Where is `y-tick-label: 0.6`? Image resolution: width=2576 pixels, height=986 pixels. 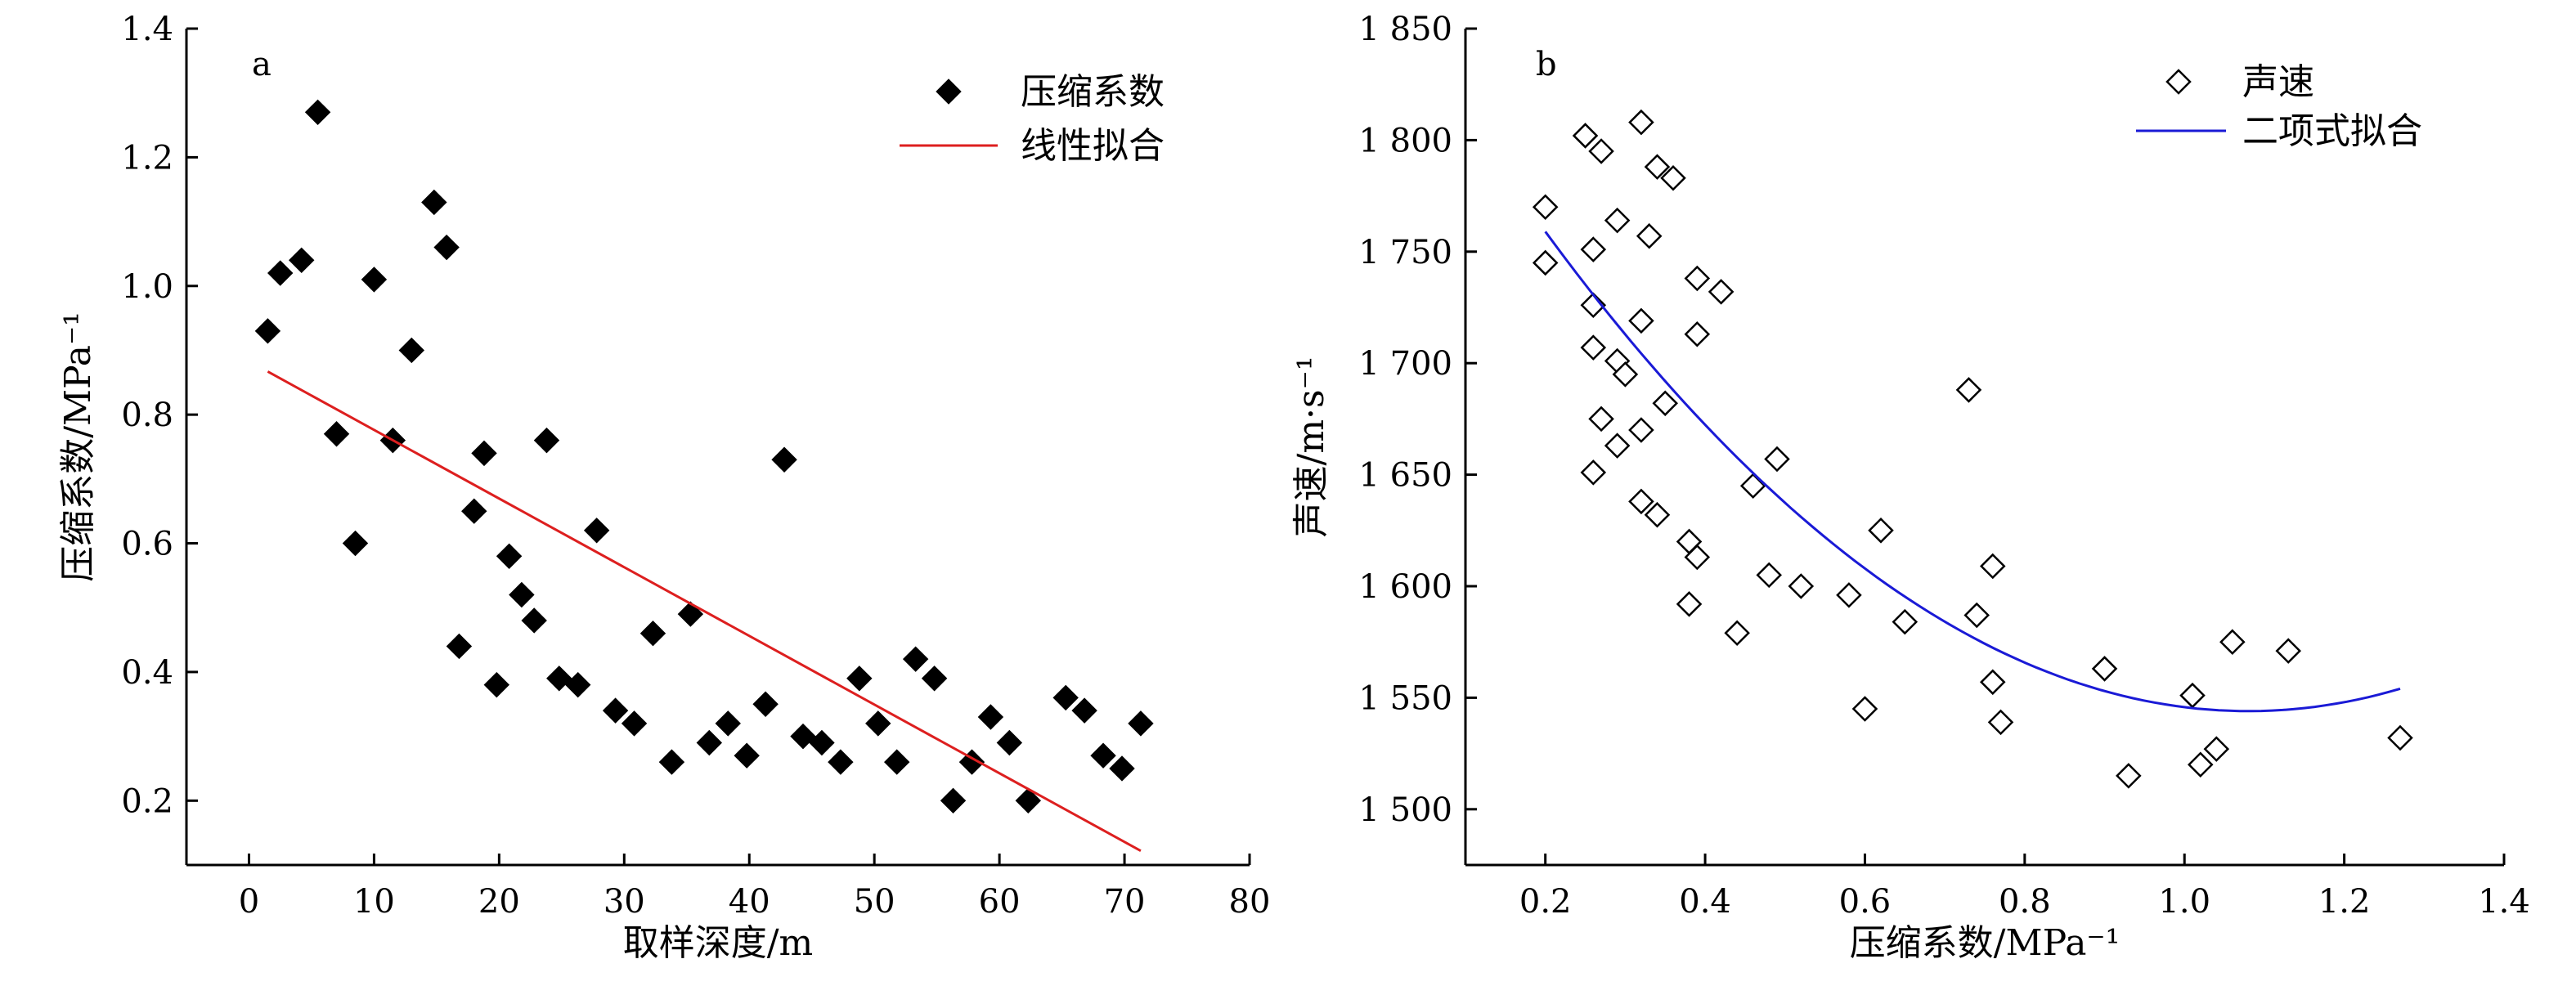
y-tick-label: 0.6 is located at coordinates (147, 545).